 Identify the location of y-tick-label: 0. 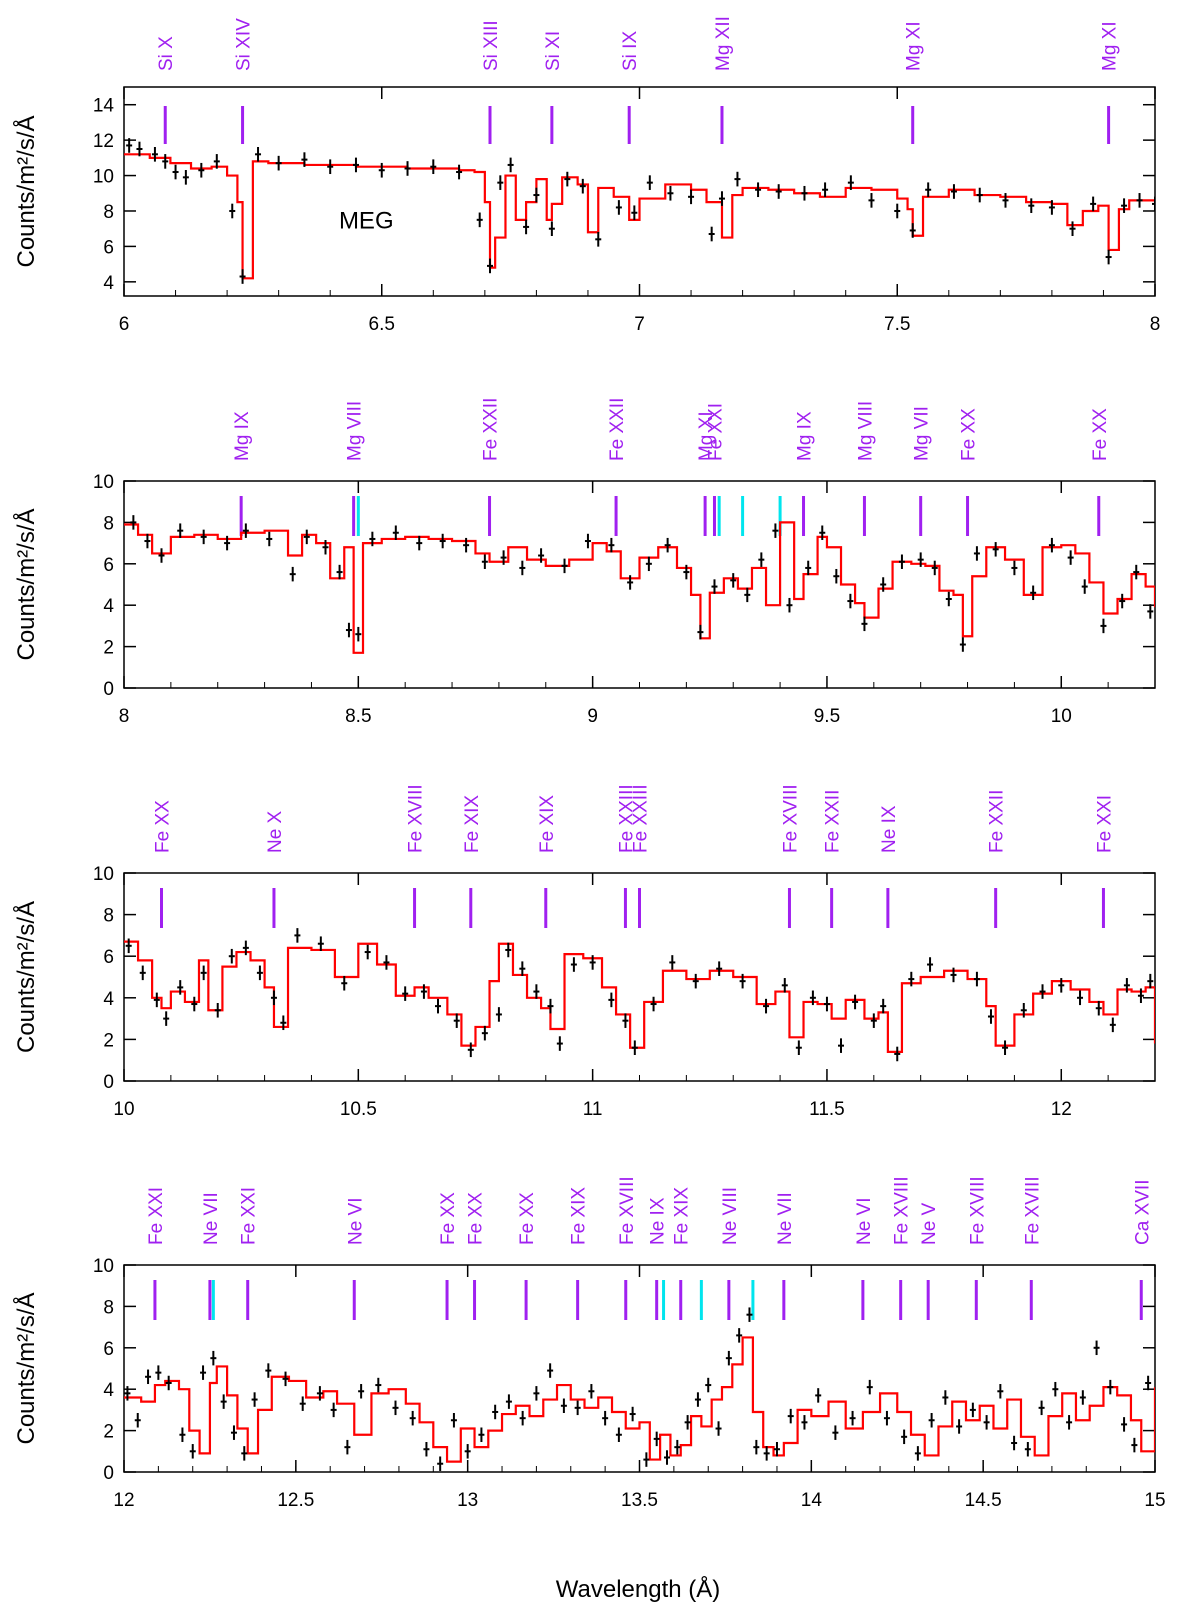
(108, 689).